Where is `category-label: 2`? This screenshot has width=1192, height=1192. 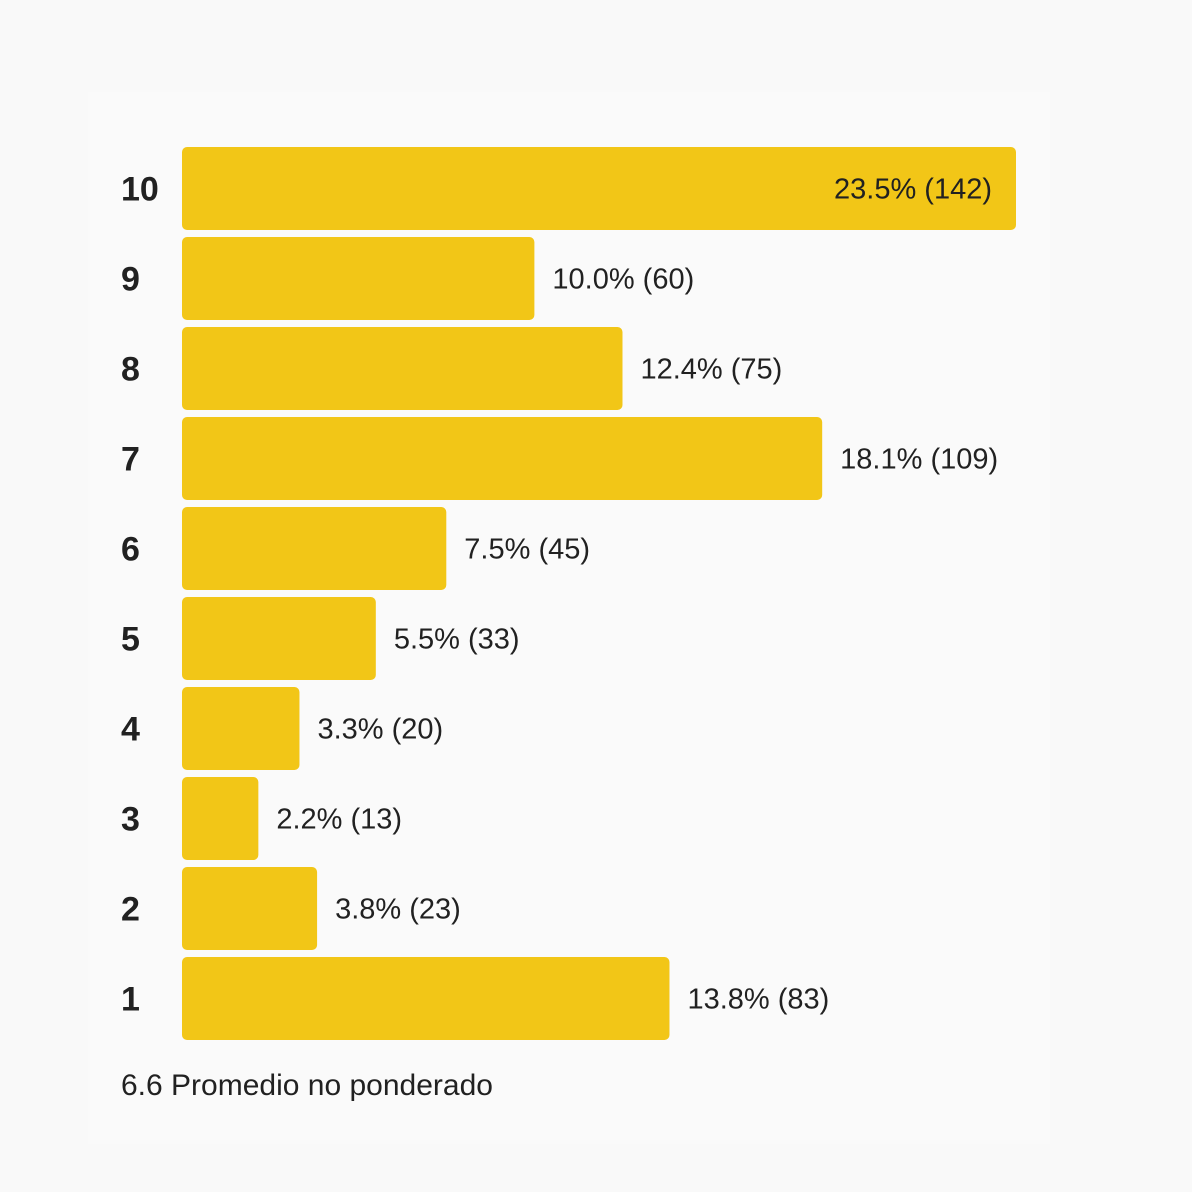 category-label: 2 is located at coordinates (130, 910).